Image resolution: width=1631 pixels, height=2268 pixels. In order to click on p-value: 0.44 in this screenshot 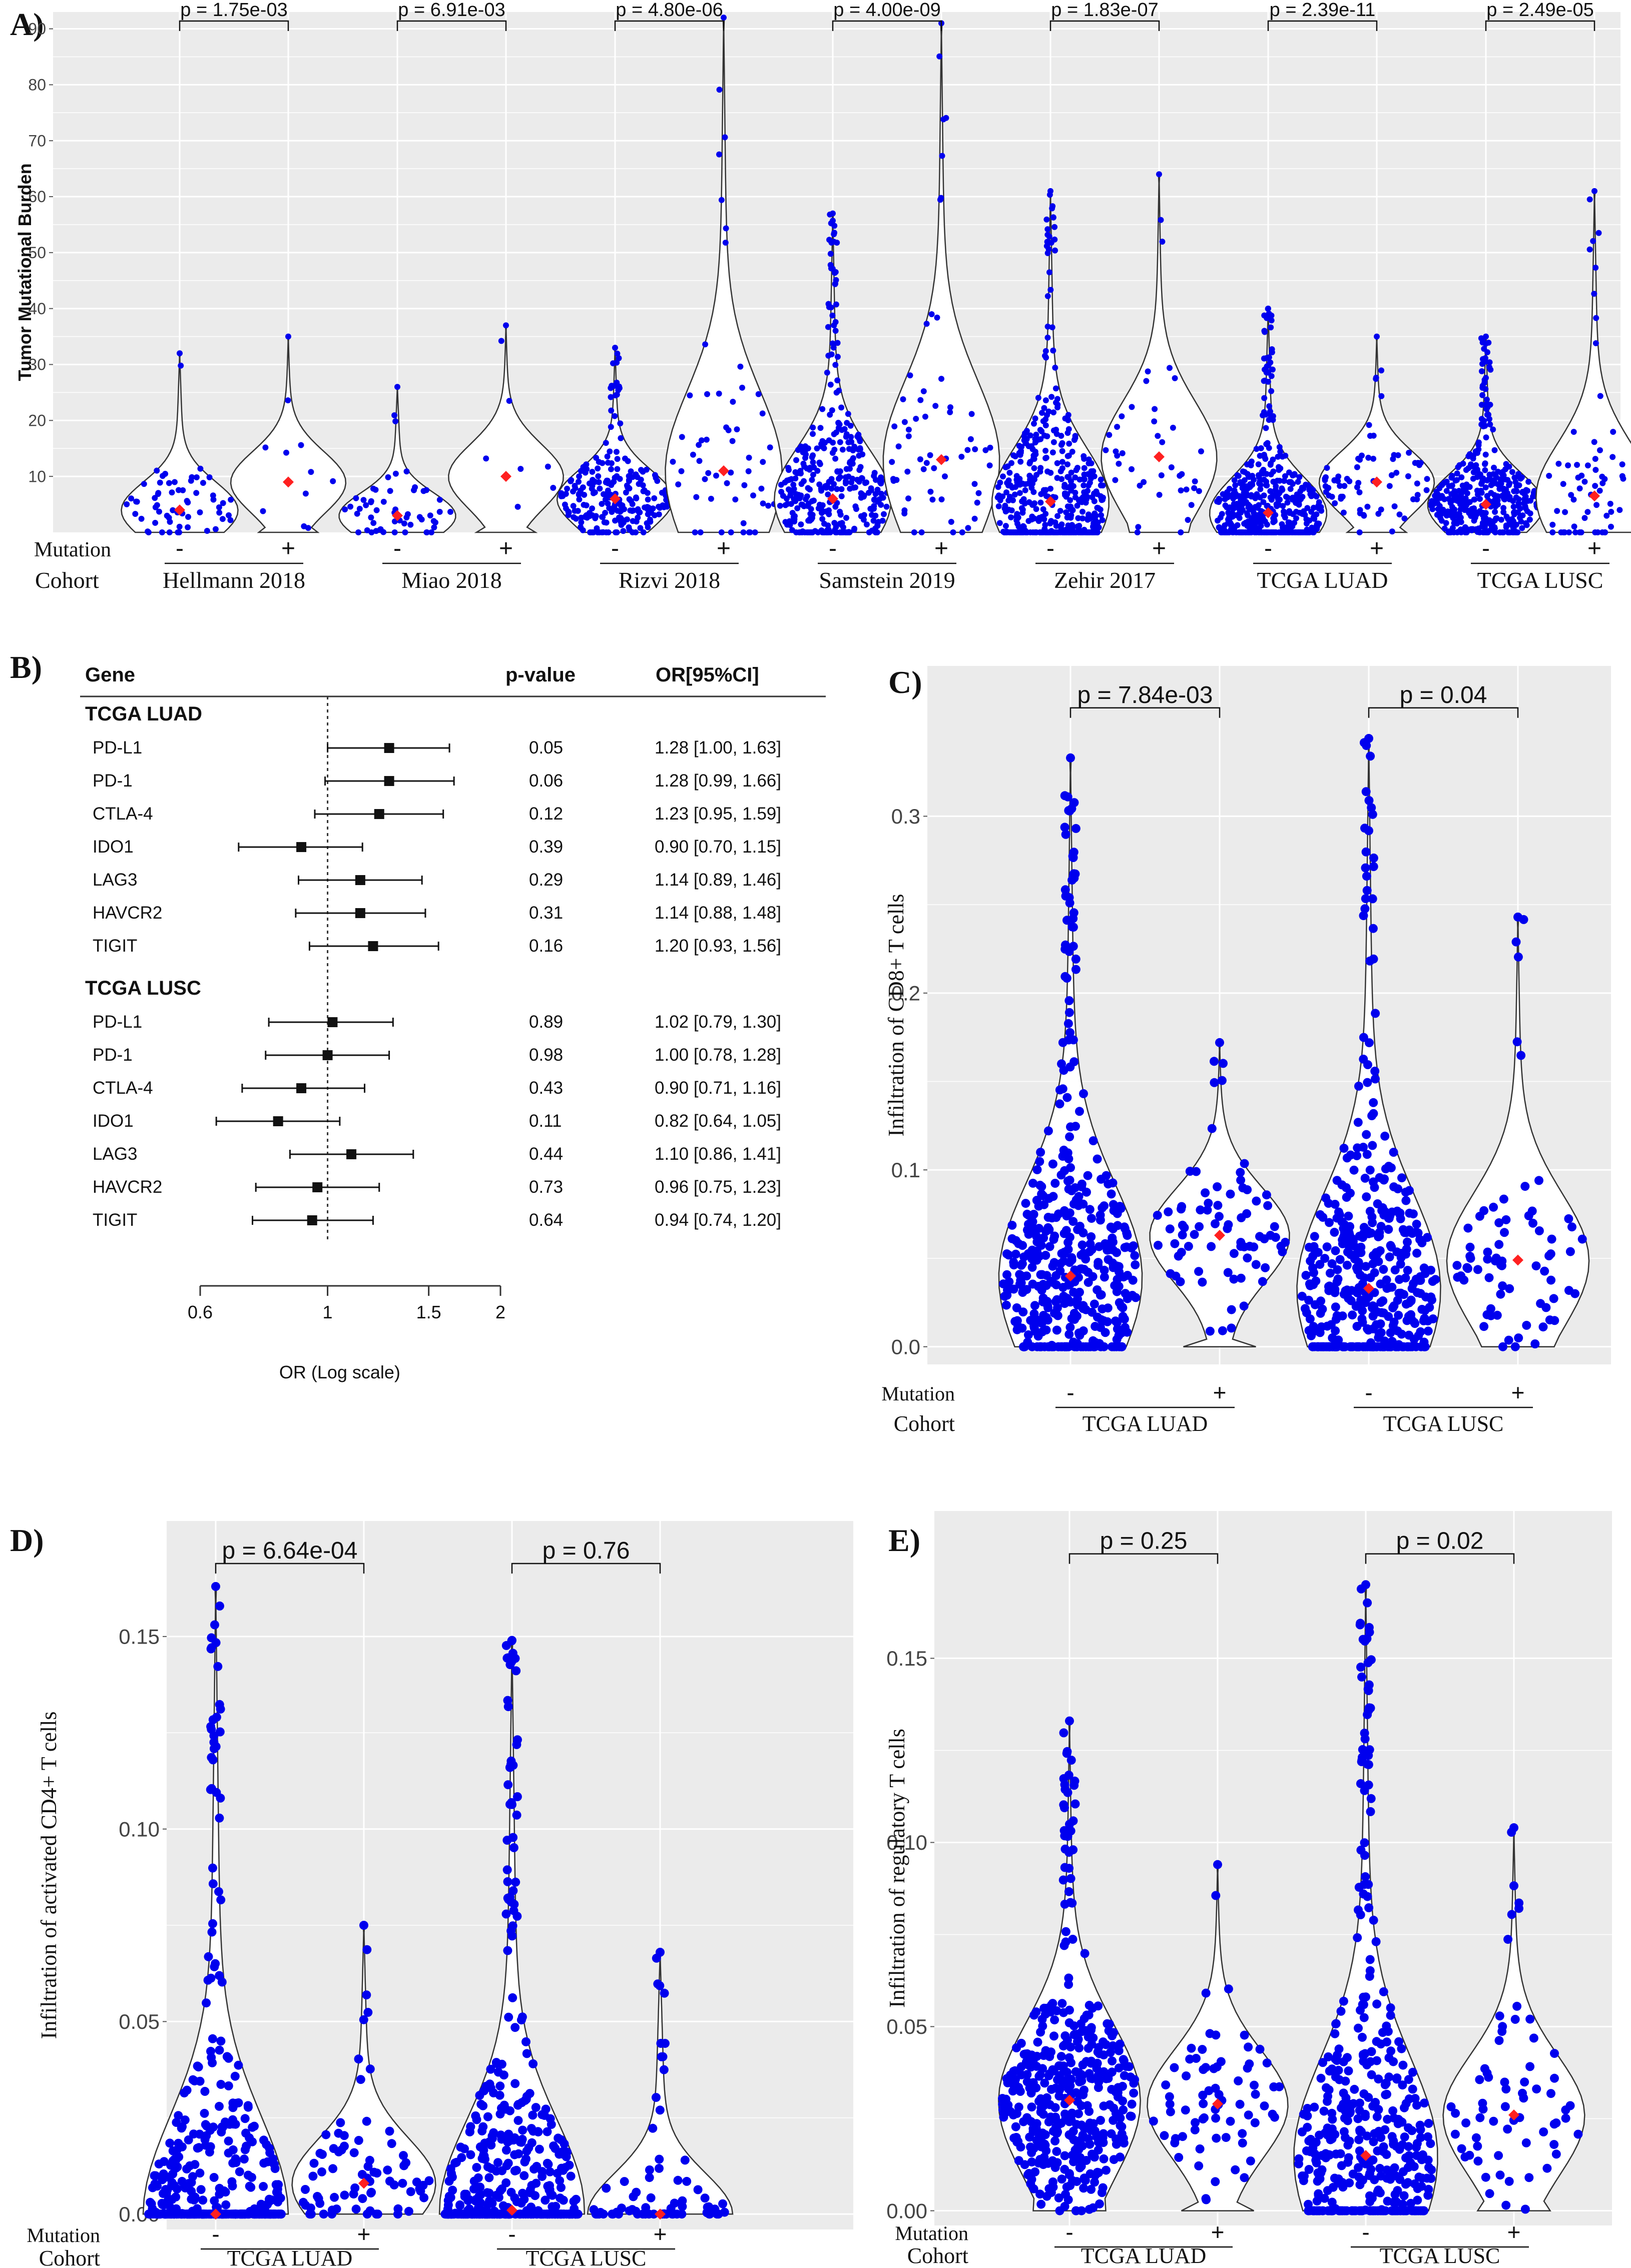, I will do `click(546, 1154)`.